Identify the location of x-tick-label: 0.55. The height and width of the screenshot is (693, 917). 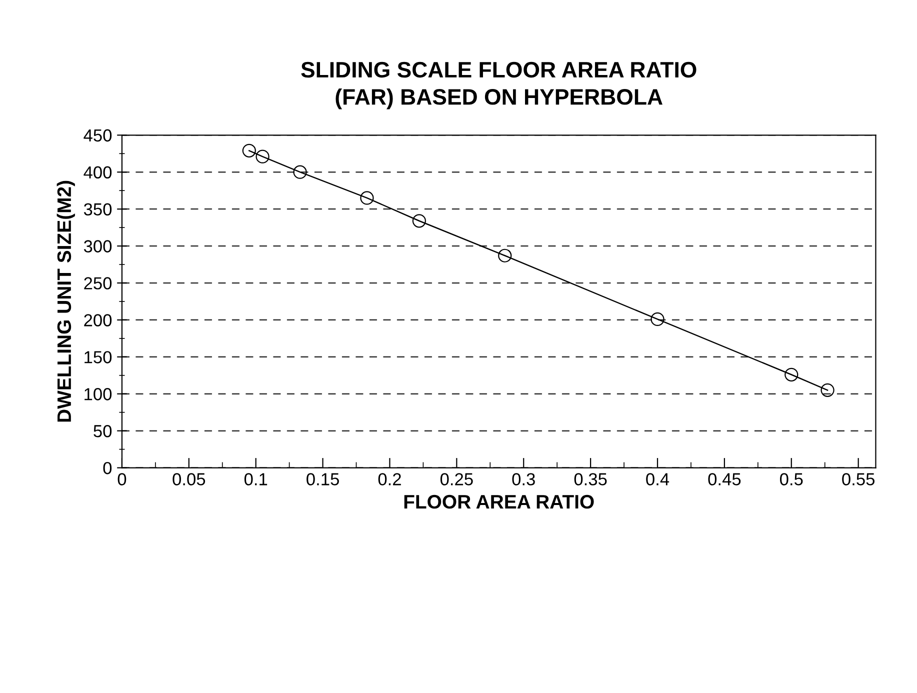
(858, 479).